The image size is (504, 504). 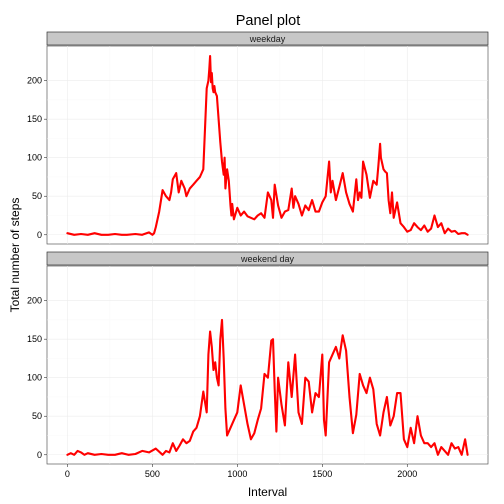 I want to click on y-axis-weekday: 0 50 100 150 200, so click(x=37, y=158).